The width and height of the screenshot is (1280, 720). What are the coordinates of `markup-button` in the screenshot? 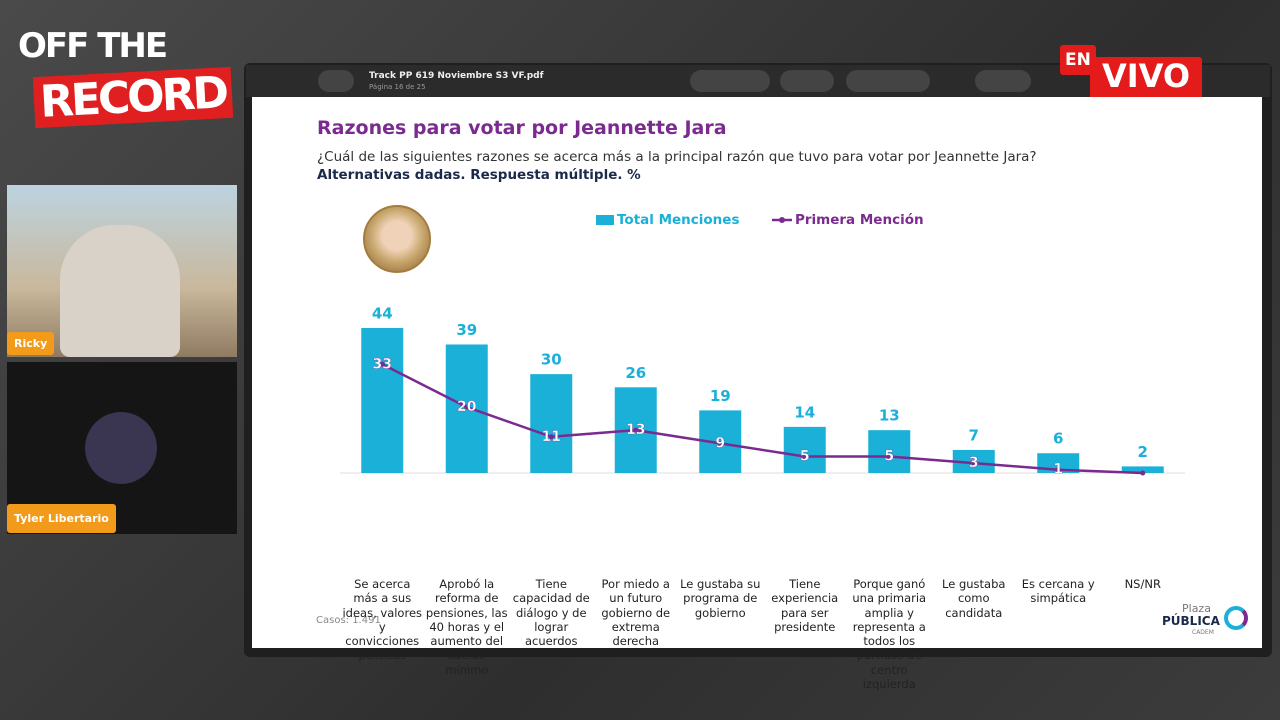 It's located at (807, 81).